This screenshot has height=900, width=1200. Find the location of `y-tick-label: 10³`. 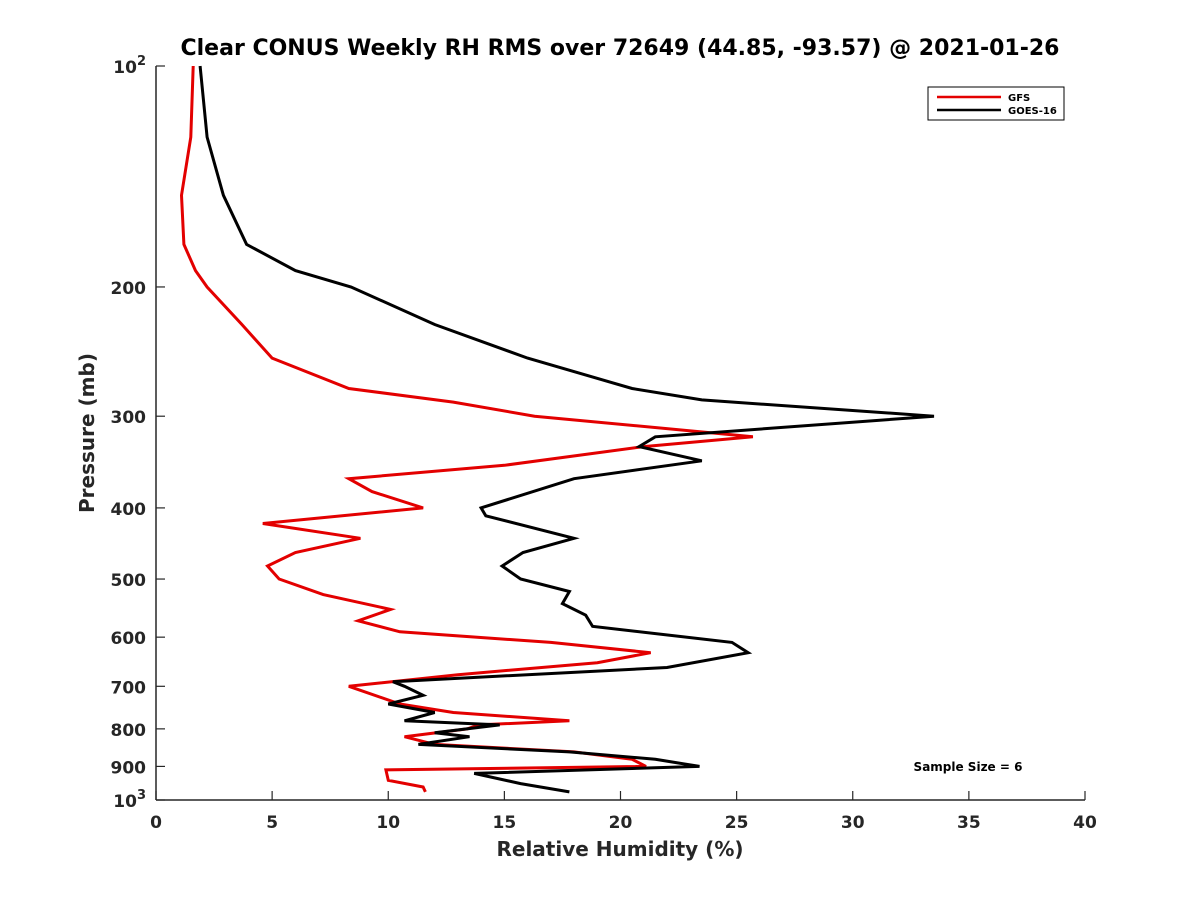

y-tick-label: 10³ is located at coordinates (129, 800).